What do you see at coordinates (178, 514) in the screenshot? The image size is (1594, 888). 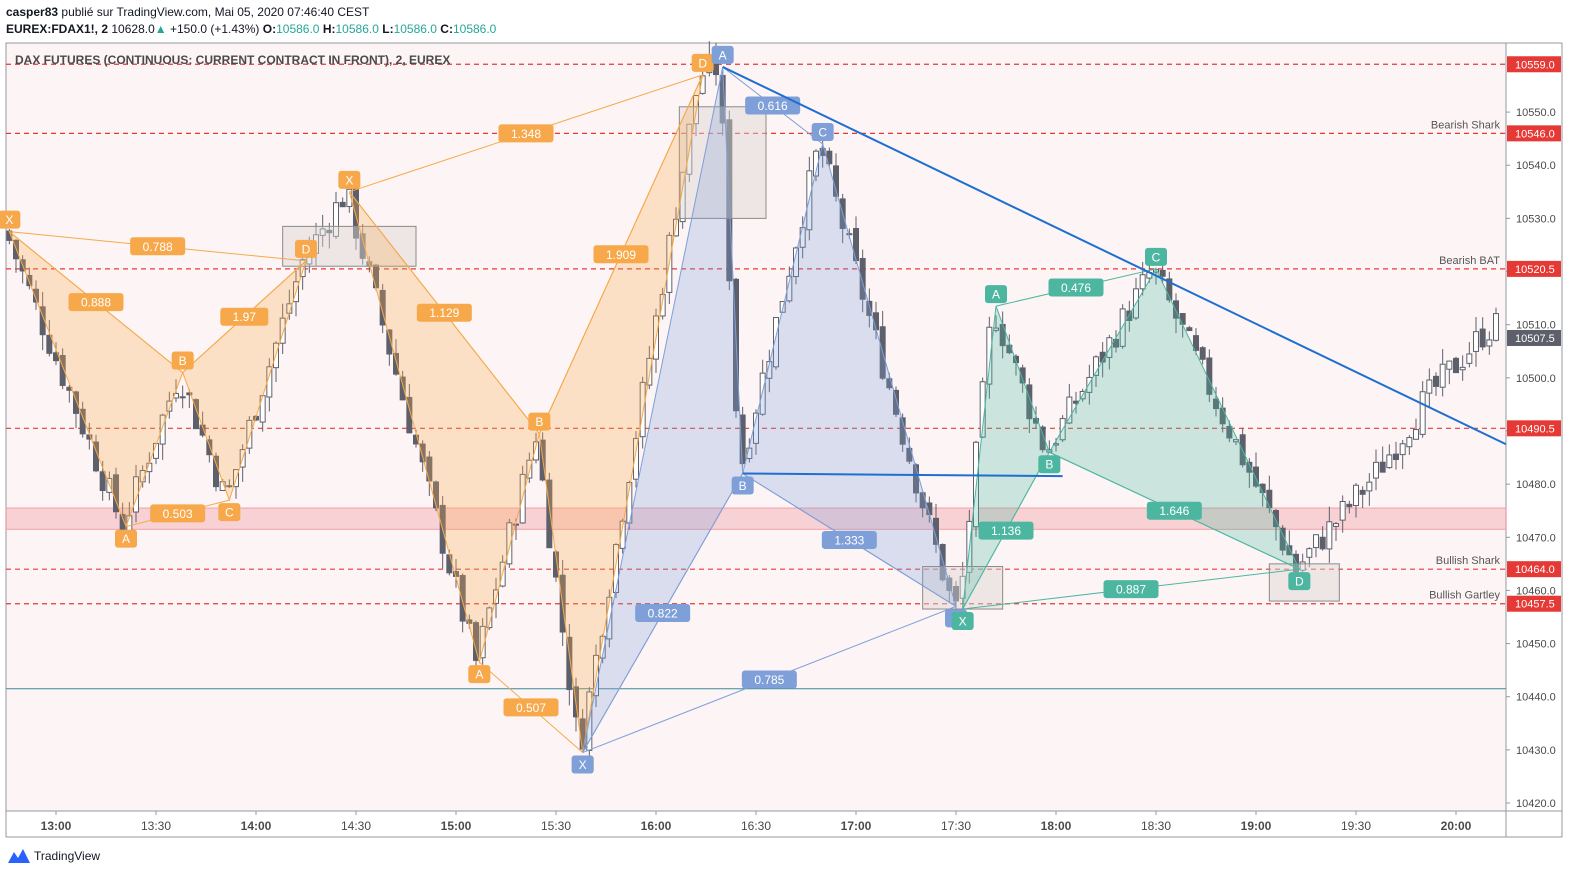 I see `ratio-label: 0.503` at bounding box center [178, 514].